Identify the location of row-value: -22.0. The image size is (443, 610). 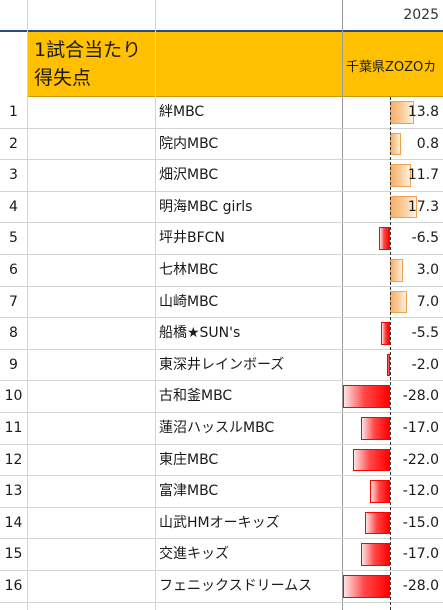
(420, 459).